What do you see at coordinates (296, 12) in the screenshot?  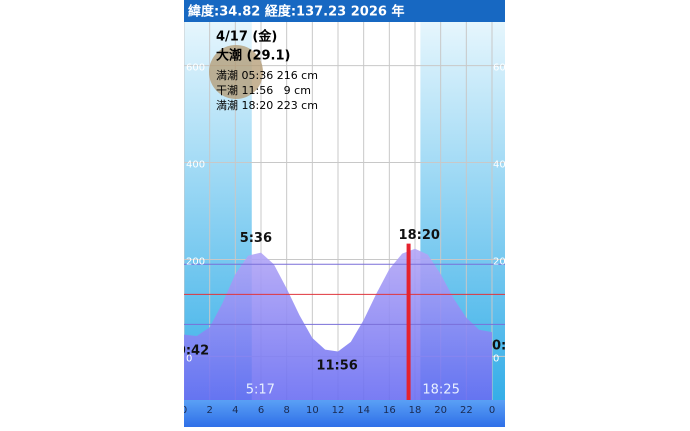 I see `header-title: 緯度:34.82 経度:137.23 2026 年` at bounding box center [296, 12].